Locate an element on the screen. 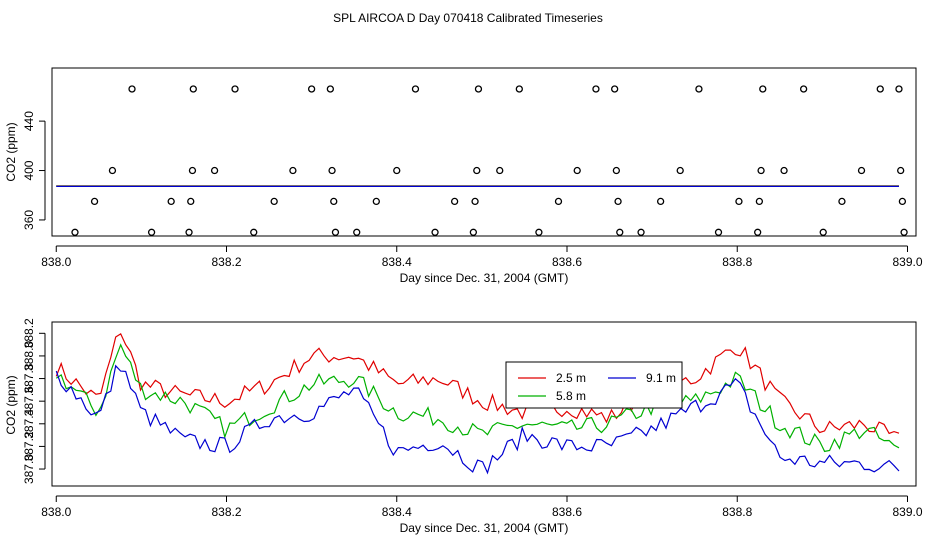  bottom-y-tick-label: 387.4 is located at coordinates (29, 423).